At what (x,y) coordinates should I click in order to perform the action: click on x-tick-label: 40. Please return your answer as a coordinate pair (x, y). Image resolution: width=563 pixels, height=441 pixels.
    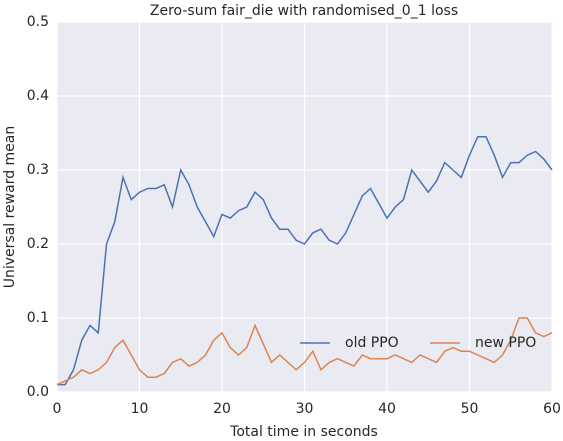
    Looking at the image, I should click on (387, 409).